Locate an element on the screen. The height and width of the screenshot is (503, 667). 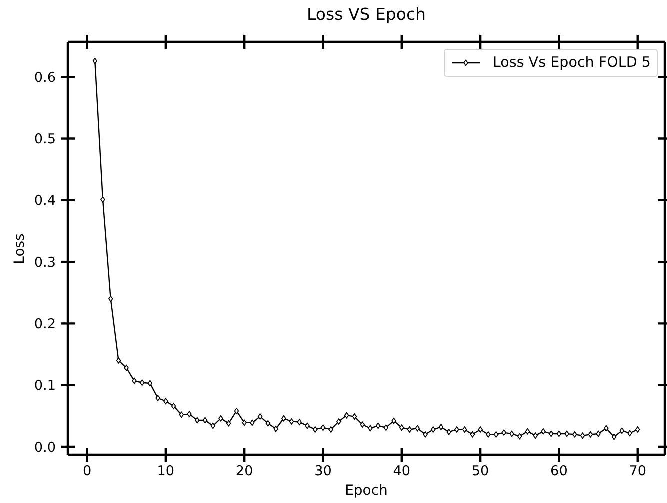
x-tick-label: 70 is located at coordinates (638, 472).